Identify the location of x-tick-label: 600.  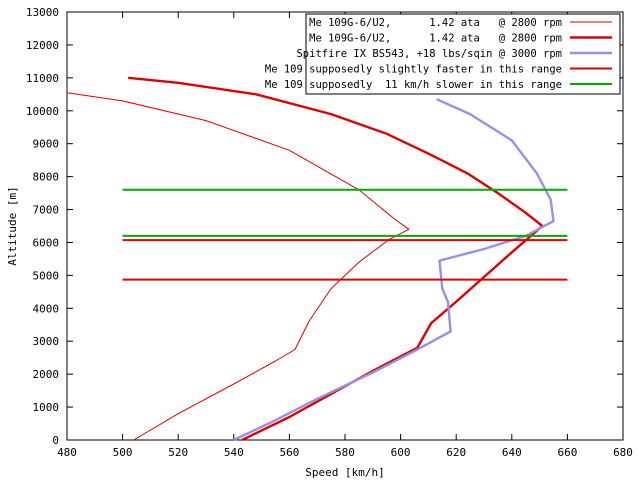
(401, 452).